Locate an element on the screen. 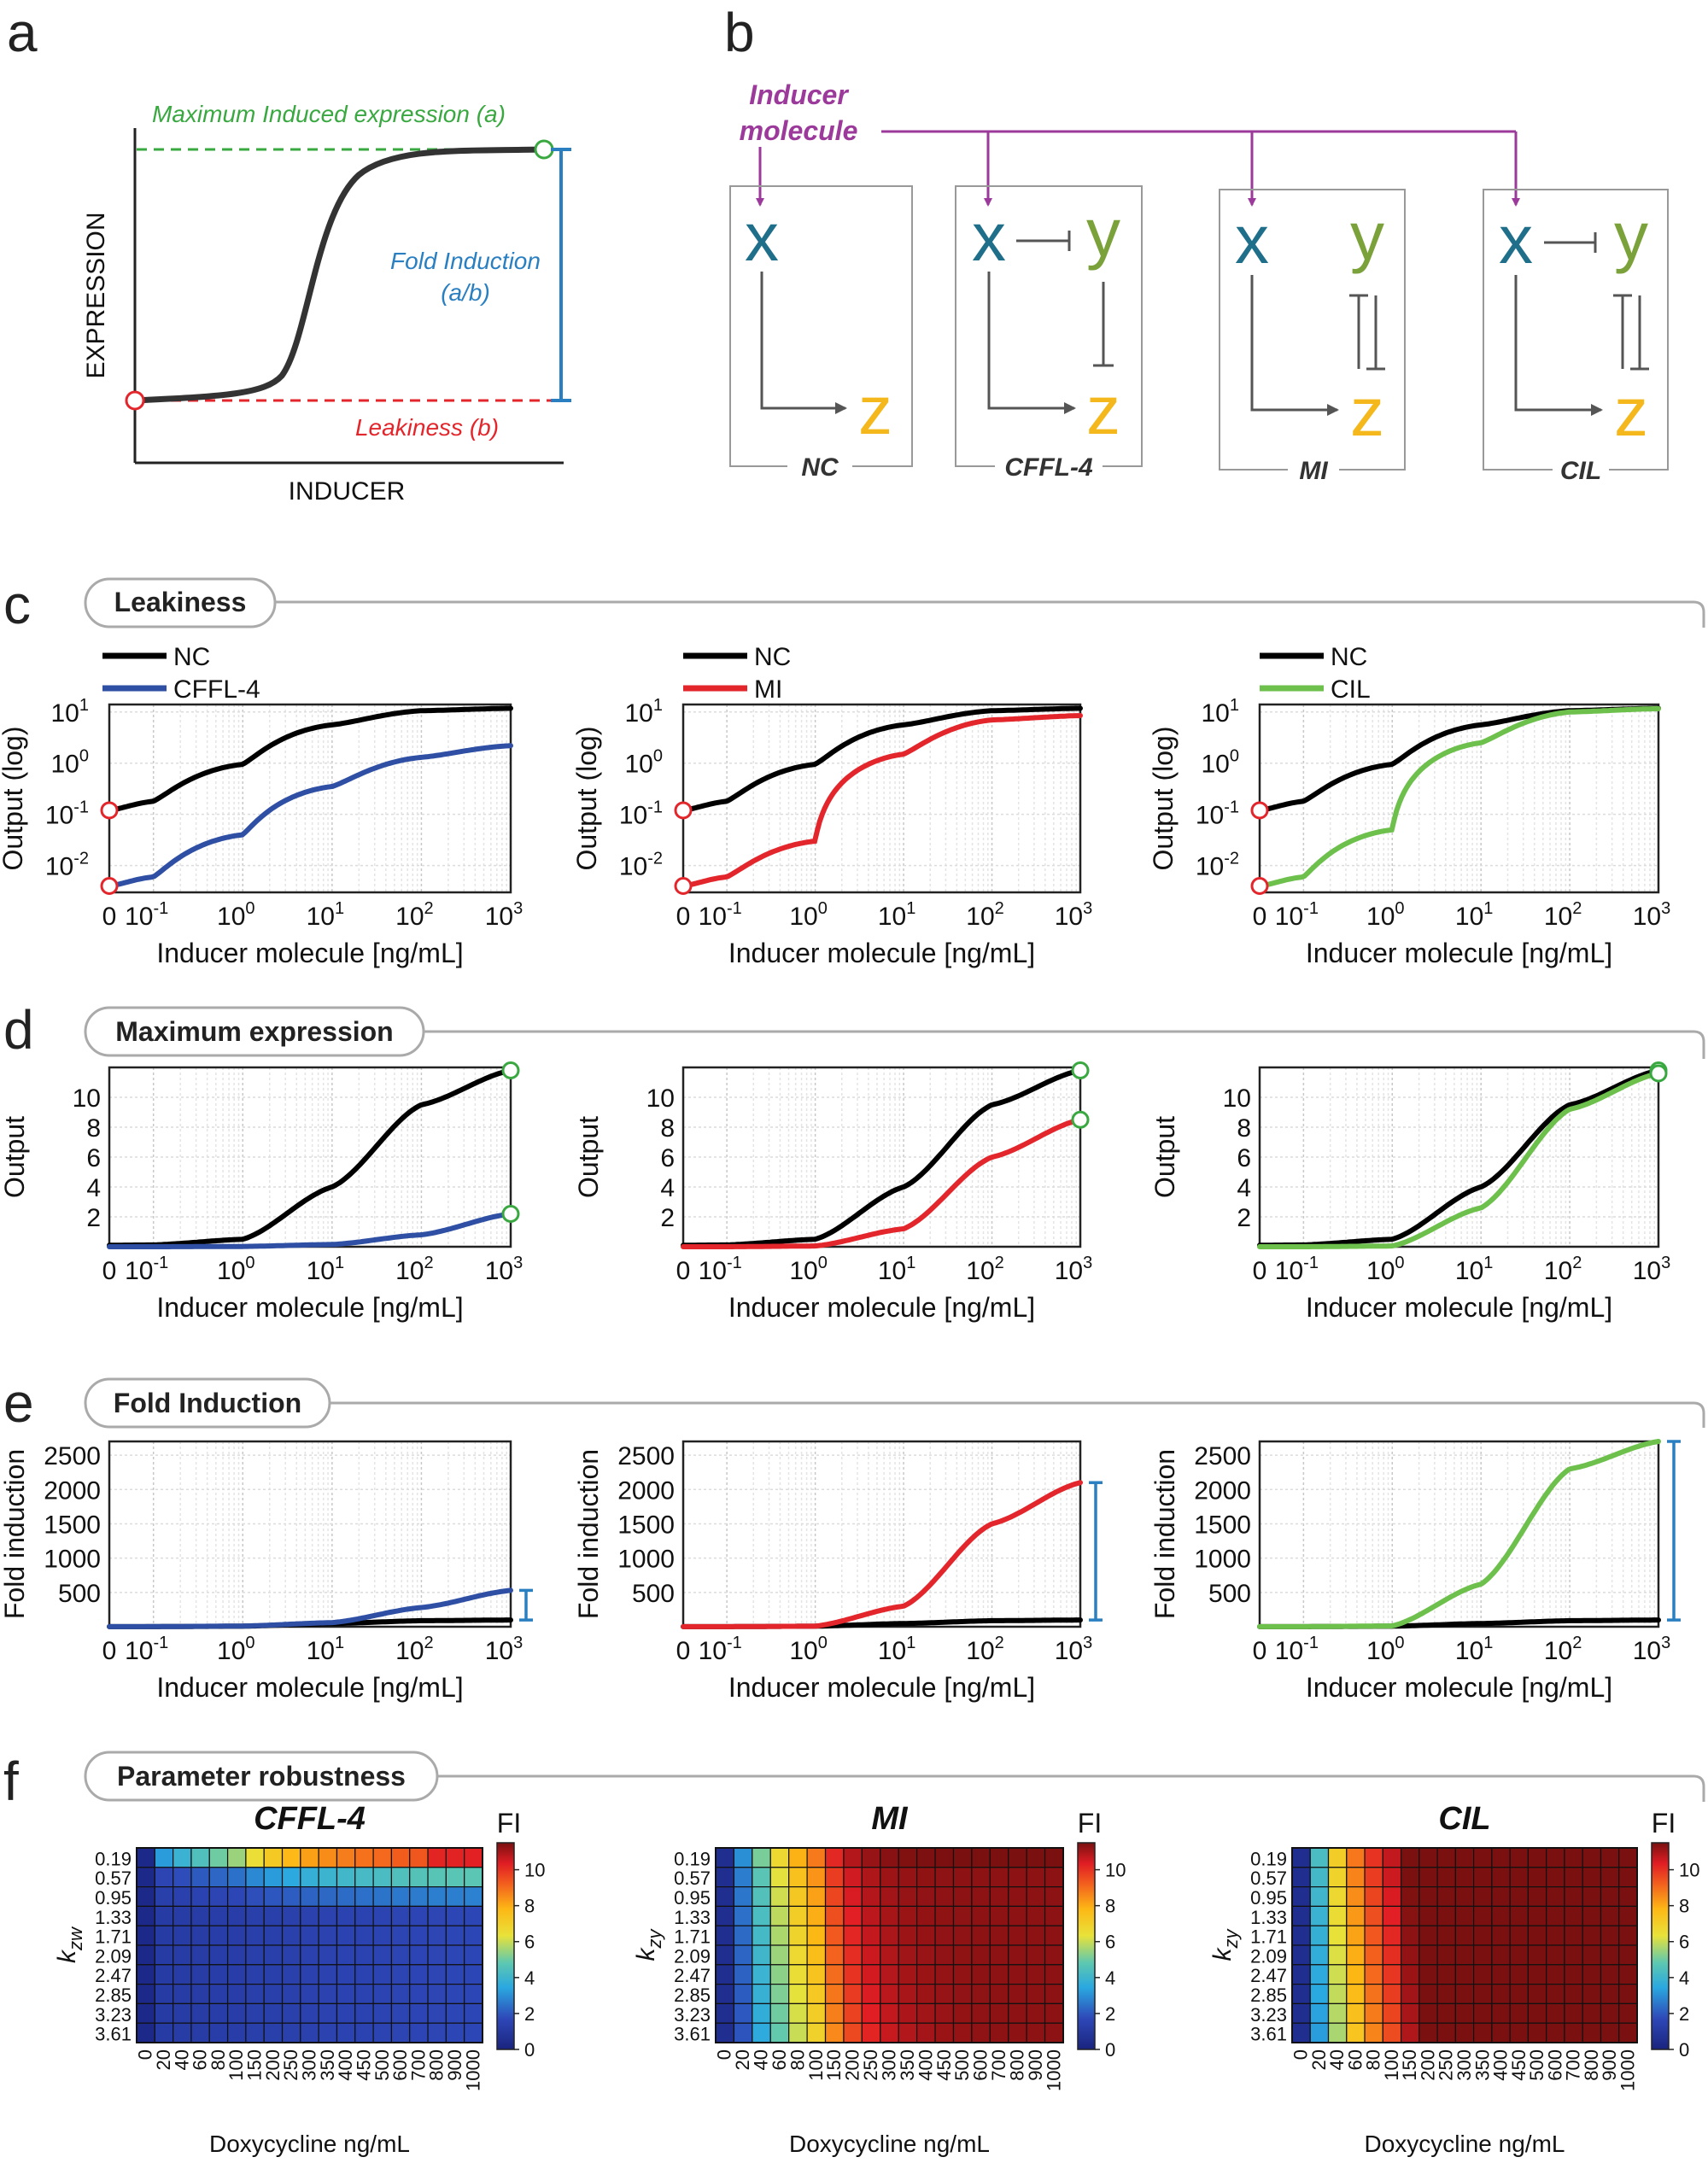  panel-b: b Inducer molecule x z NC x y z is located at coordinates (1196, 243).